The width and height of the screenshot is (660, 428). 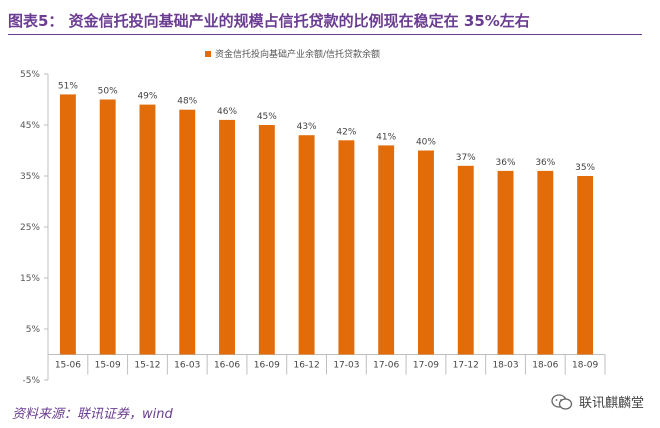 I want to click on title-divider, so click(x=325, y=34).